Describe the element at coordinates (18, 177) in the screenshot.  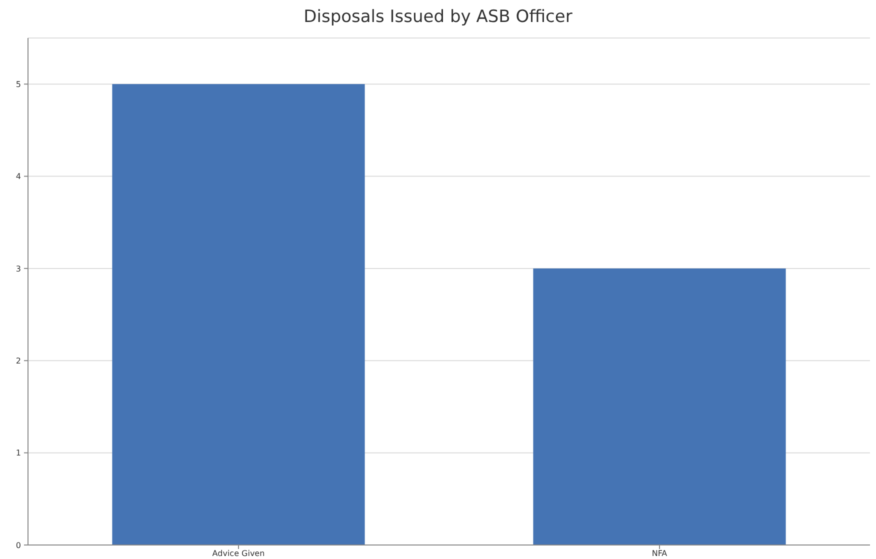
I see `y-tick-label: 4` at that location.